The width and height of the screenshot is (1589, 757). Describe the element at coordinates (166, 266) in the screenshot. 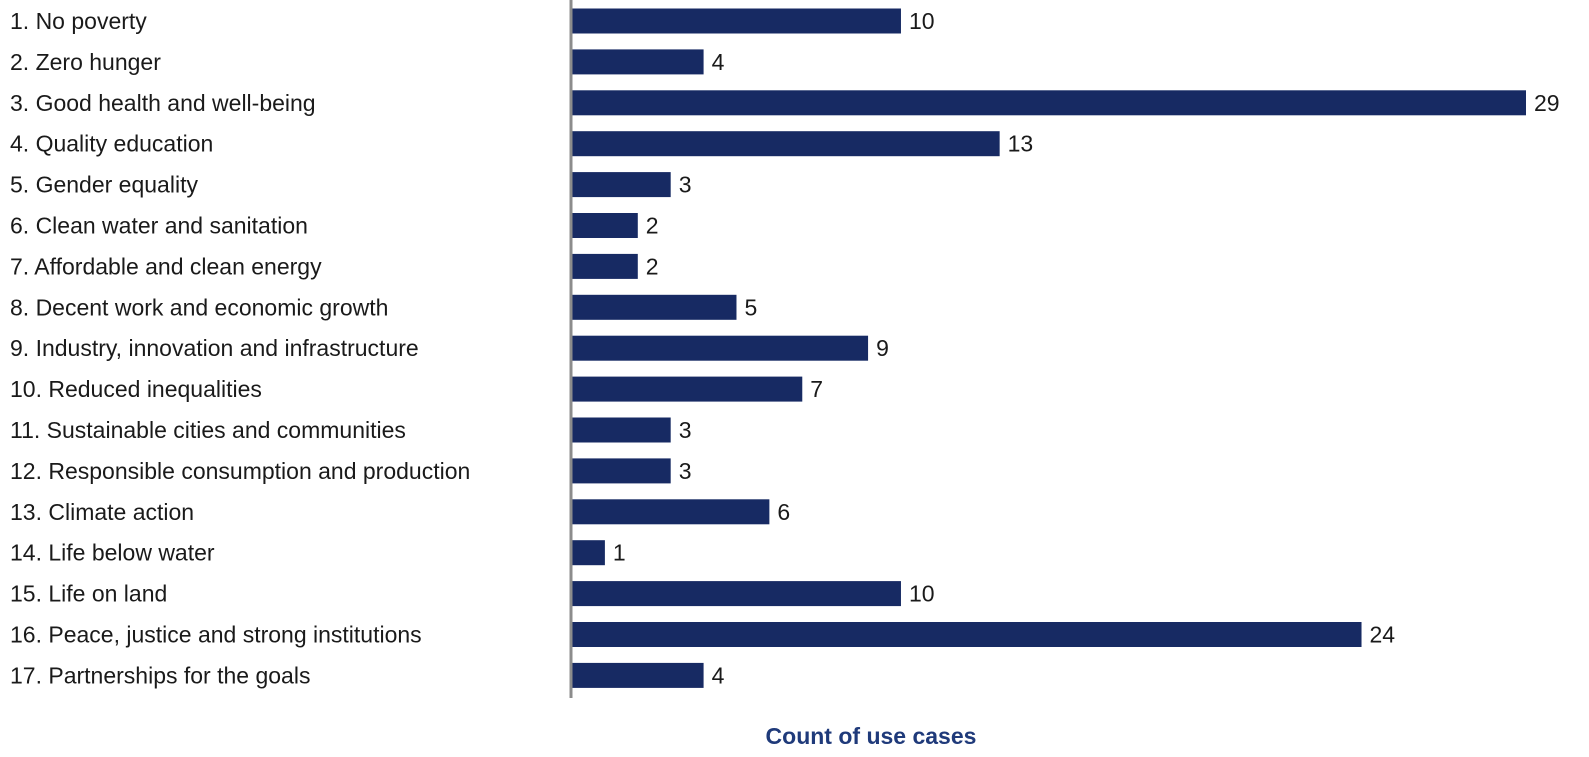

I see `category-label: 7. Affordable and clean energy` at that location.